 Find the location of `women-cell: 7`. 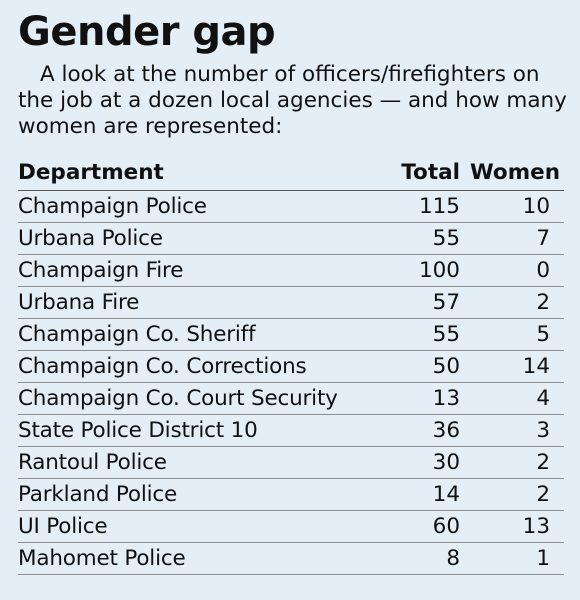

women-cell: 7 is located at coordinates (512, 238).